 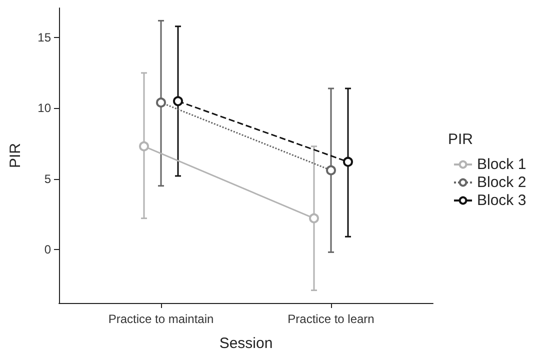 I want to click on legend-label: Block 3, so click(x=501, y=200).